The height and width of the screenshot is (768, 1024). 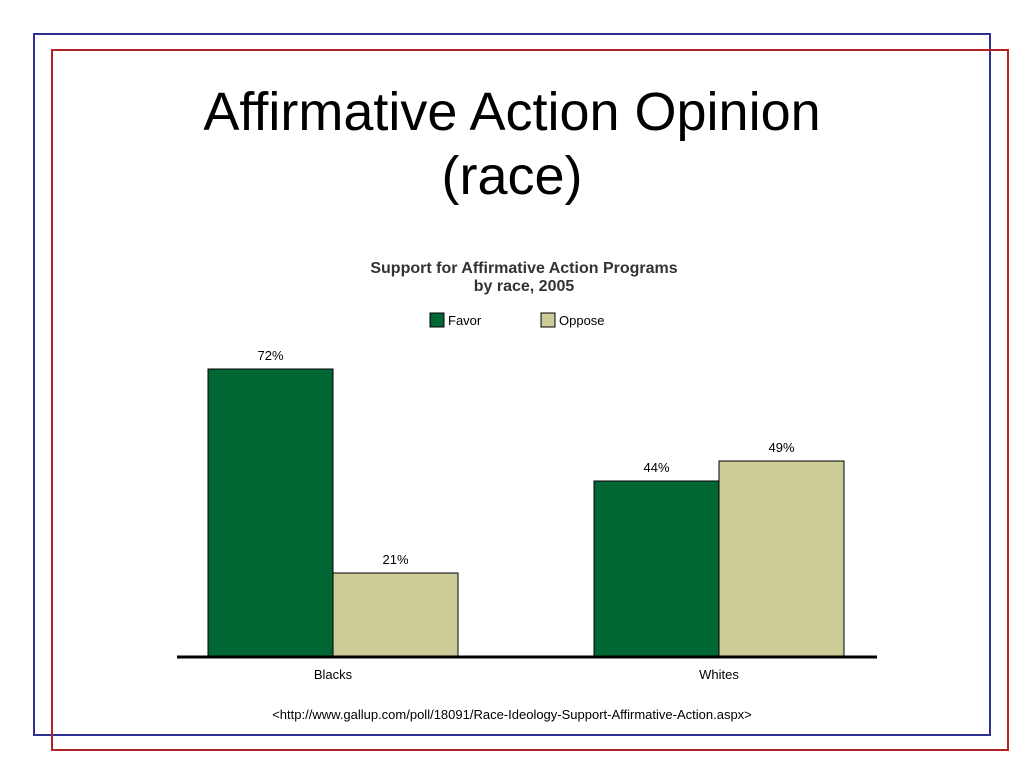 I want to click on slide-title-line1: Affirmative Action Opinion, so click(x=512, y=112).